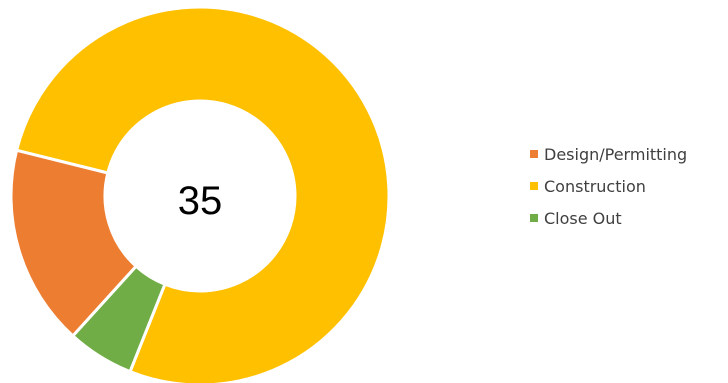 The image size is (728, 383). I want to click on legend-item-close-out: Close Out, so click(608, 218).